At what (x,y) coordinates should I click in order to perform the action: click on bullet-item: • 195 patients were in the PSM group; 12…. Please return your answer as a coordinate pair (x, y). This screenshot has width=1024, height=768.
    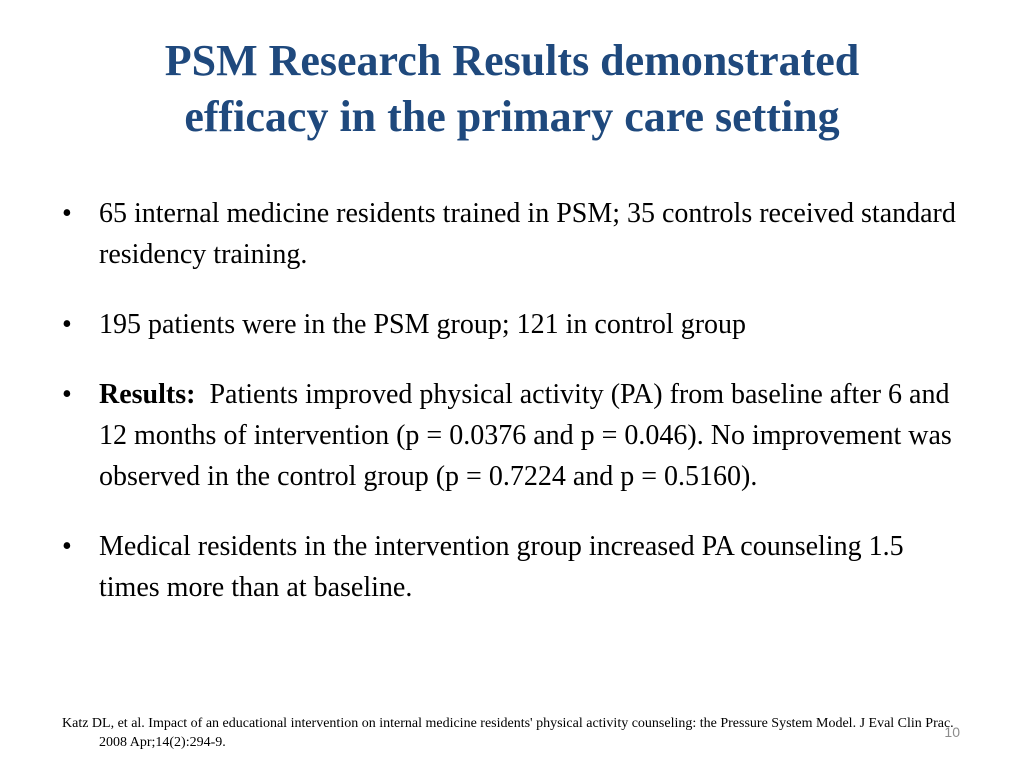
    Looking at the image, I should click on (512, 324).